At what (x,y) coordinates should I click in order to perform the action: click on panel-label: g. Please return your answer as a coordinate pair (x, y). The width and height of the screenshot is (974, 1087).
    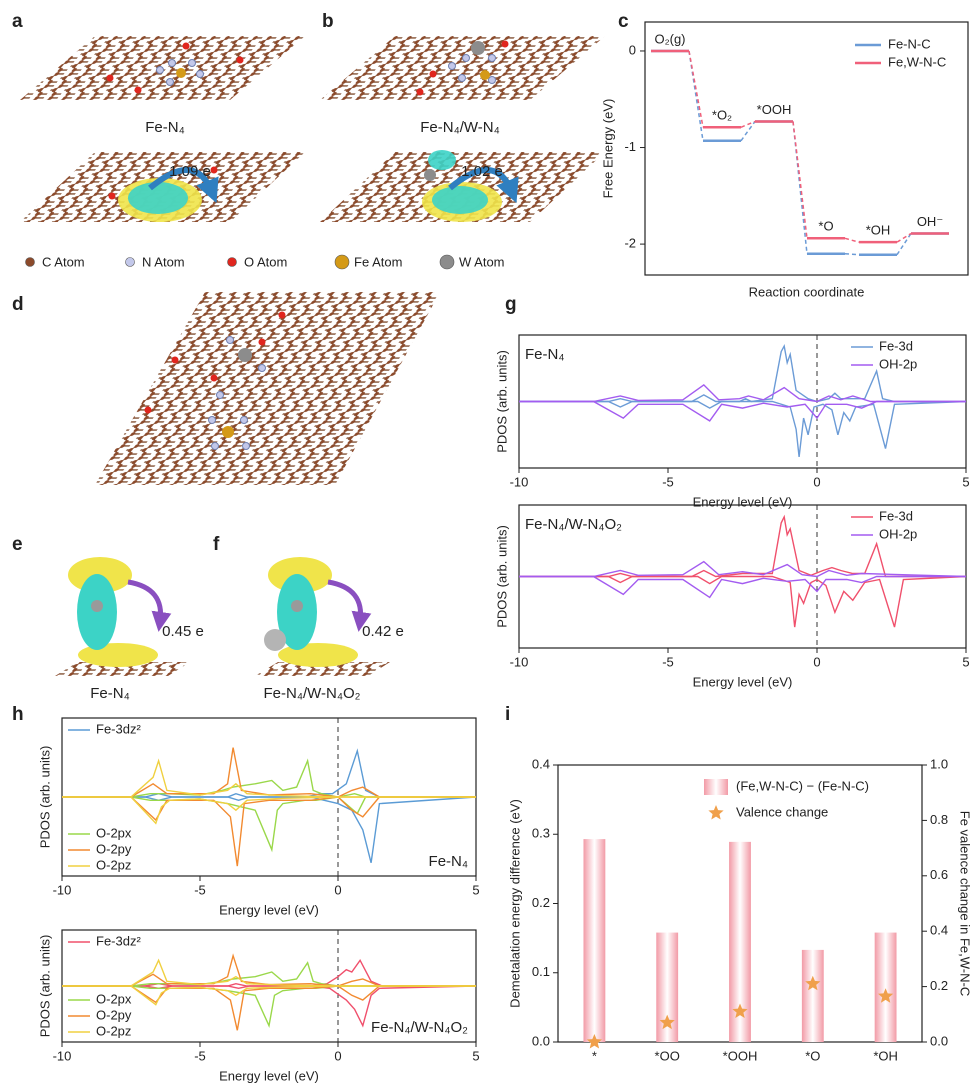
    Looking at the image, I should click on (511, 304).